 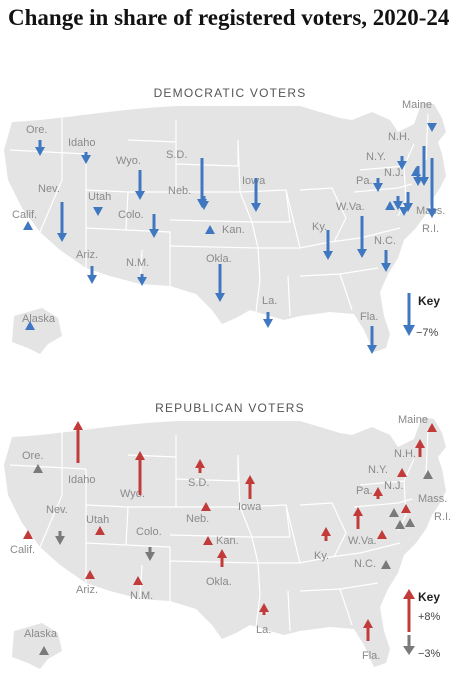 I want to click on dem-panel-title: DEMOCRATIC VOTERS, so click(x=230, y=93).